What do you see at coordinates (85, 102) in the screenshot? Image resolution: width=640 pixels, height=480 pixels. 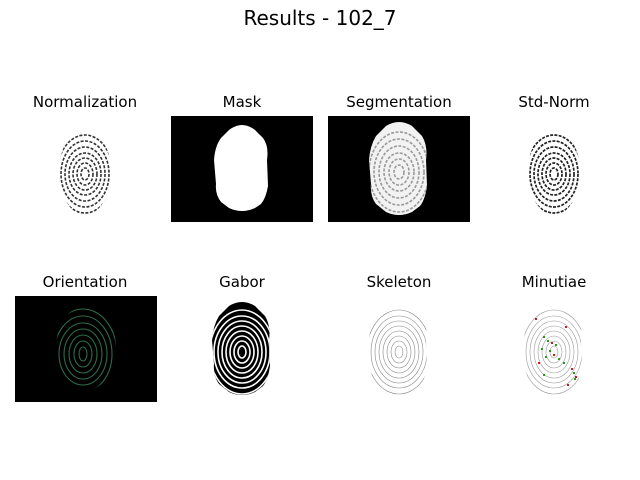 I see `panel-title-normalization: Normalization` at bounding box center [85, 102].